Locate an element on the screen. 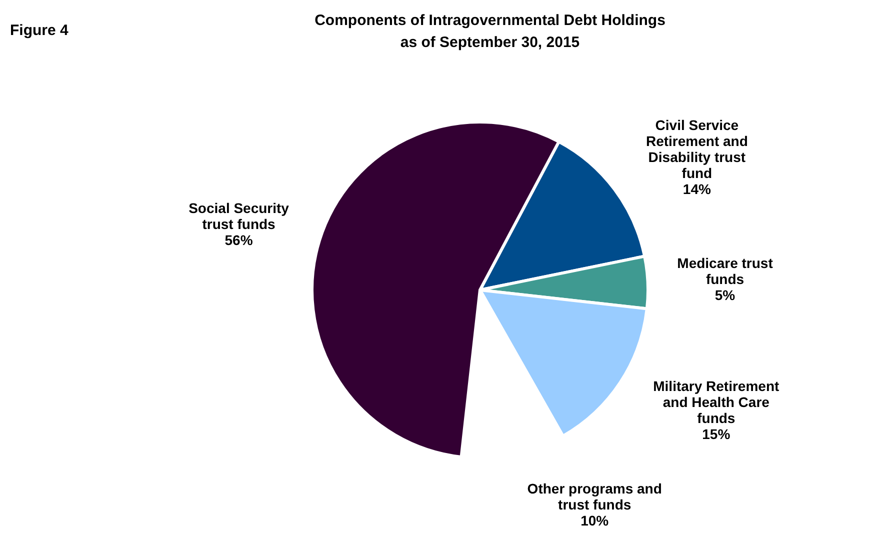  data-label: 14% is located at coordinates (697, 189).